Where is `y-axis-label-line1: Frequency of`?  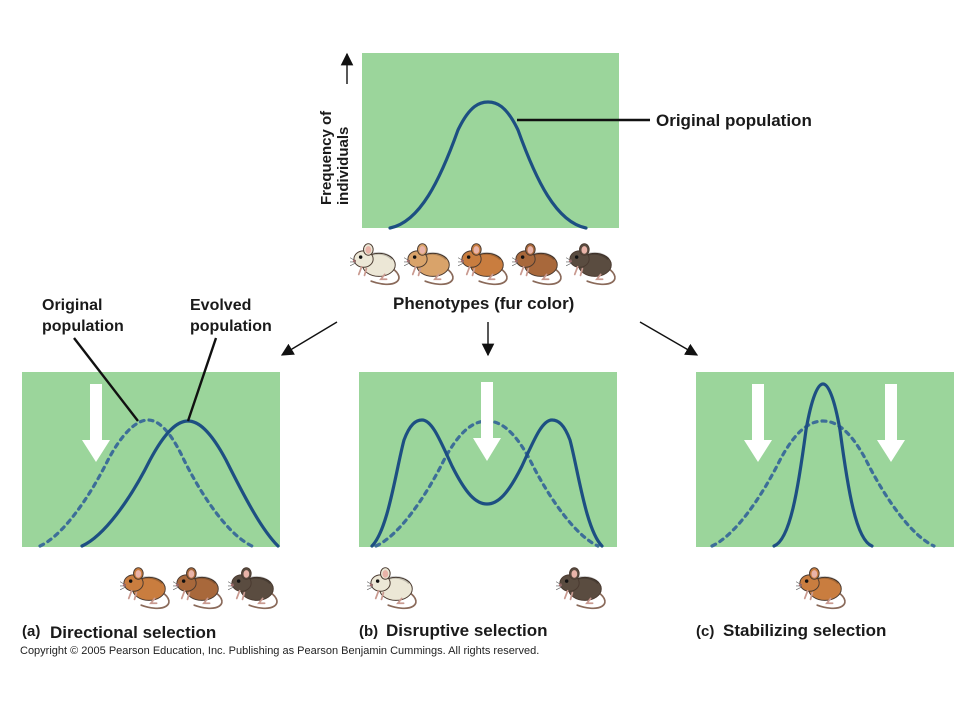 y-axis-label-line1: Frequency of is located at coordinates (326, 157).